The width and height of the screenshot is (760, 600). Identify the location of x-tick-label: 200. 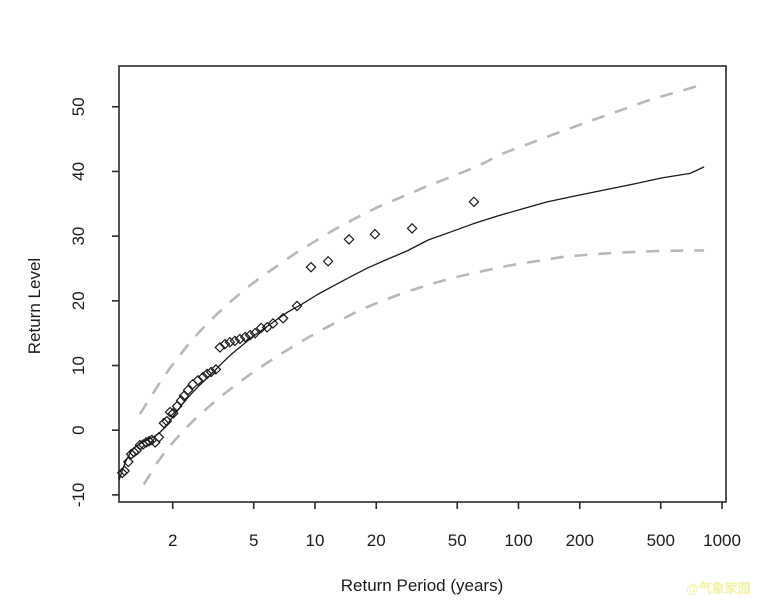
(580, 540).